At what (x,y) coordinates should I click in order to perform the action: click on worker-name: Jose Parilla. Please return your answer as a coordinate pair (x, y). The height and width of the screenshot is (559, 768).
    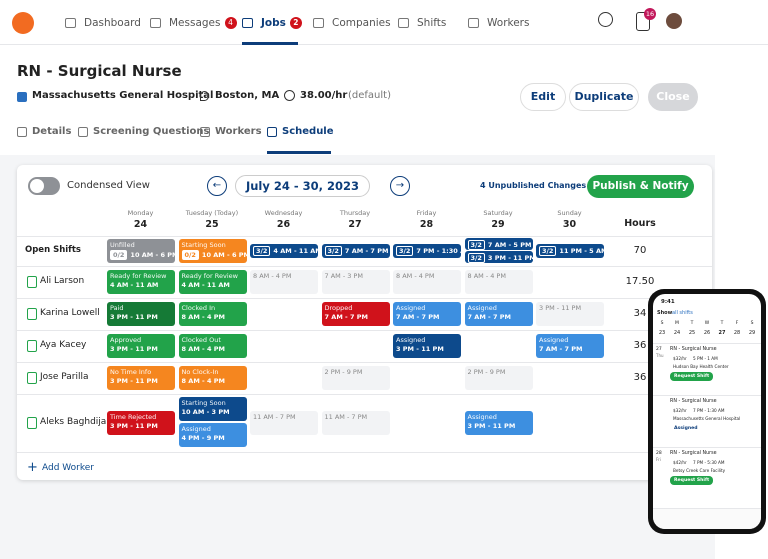
    Looking at the image, I should click on (64, 377).